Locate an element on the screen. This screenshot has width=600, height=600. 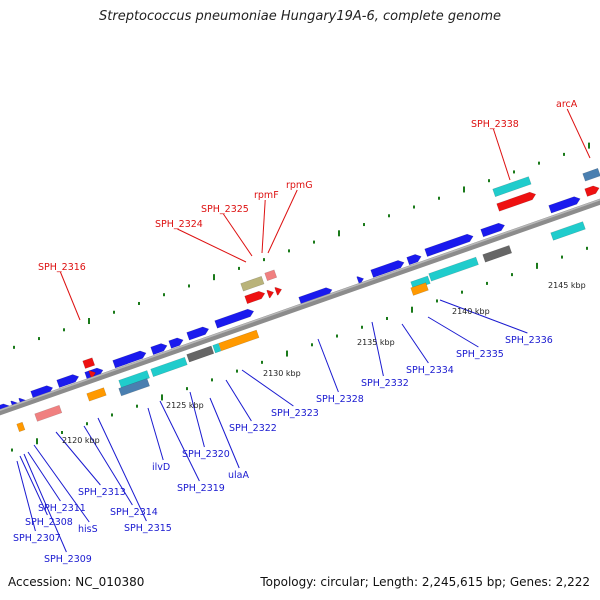
scale-label: 2145 kbp is located at coordinates (567, 285).